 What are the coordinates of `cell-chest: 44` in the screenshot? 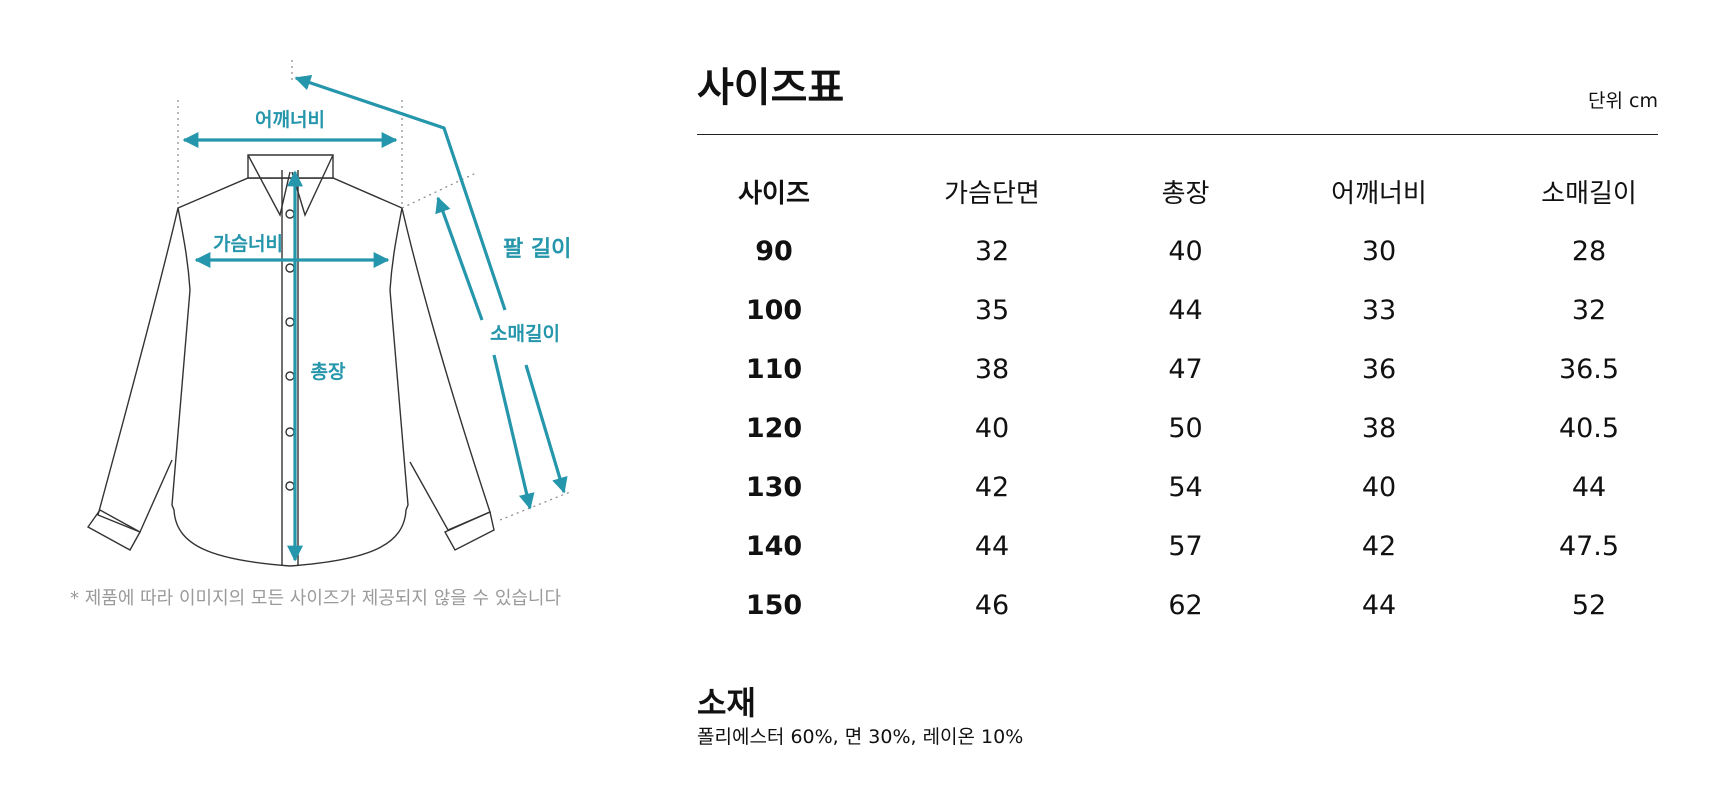 It's located at (992, 546).